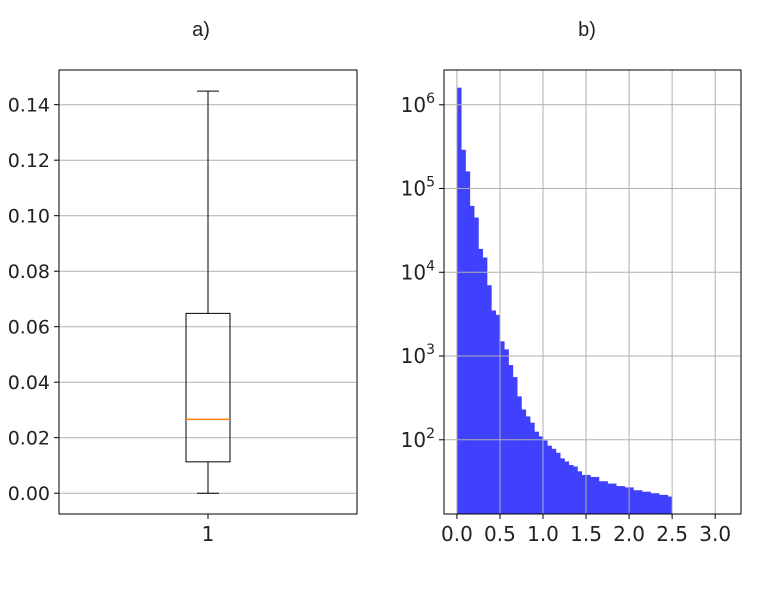 Image resolution: width=779 pixels, height=611 pixels. Describe the element at coordinates (543, 534) in the screenshot. I see `x-tick-label: 1.0` at that location.